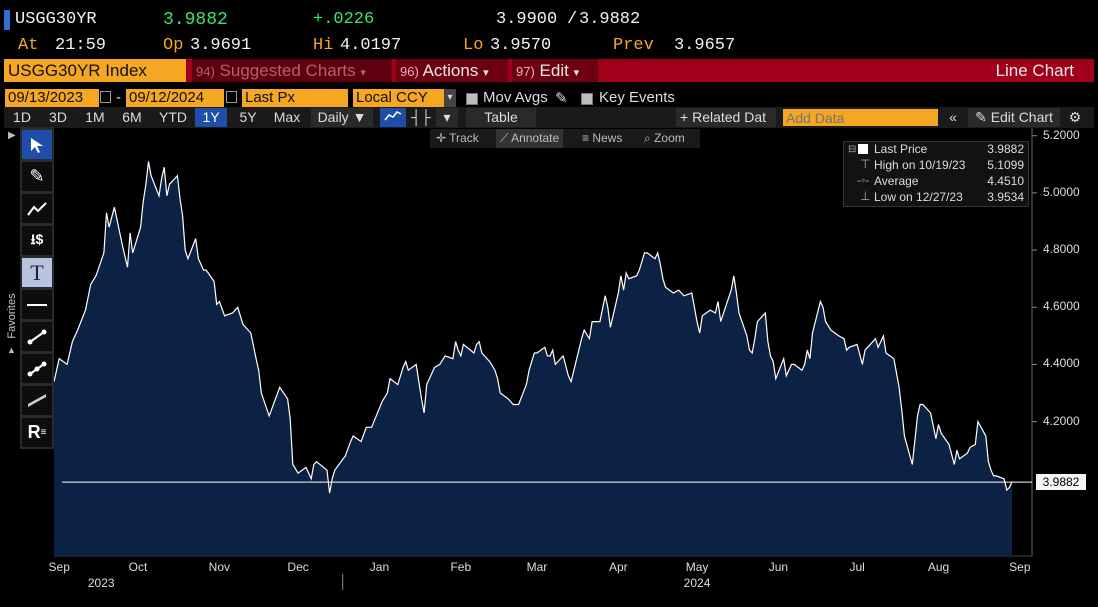  What do you see at coordinates (852, 149) in the screenshot?
I see `legend-collapse-icon: ⊟` at bounding box center [852, 149].